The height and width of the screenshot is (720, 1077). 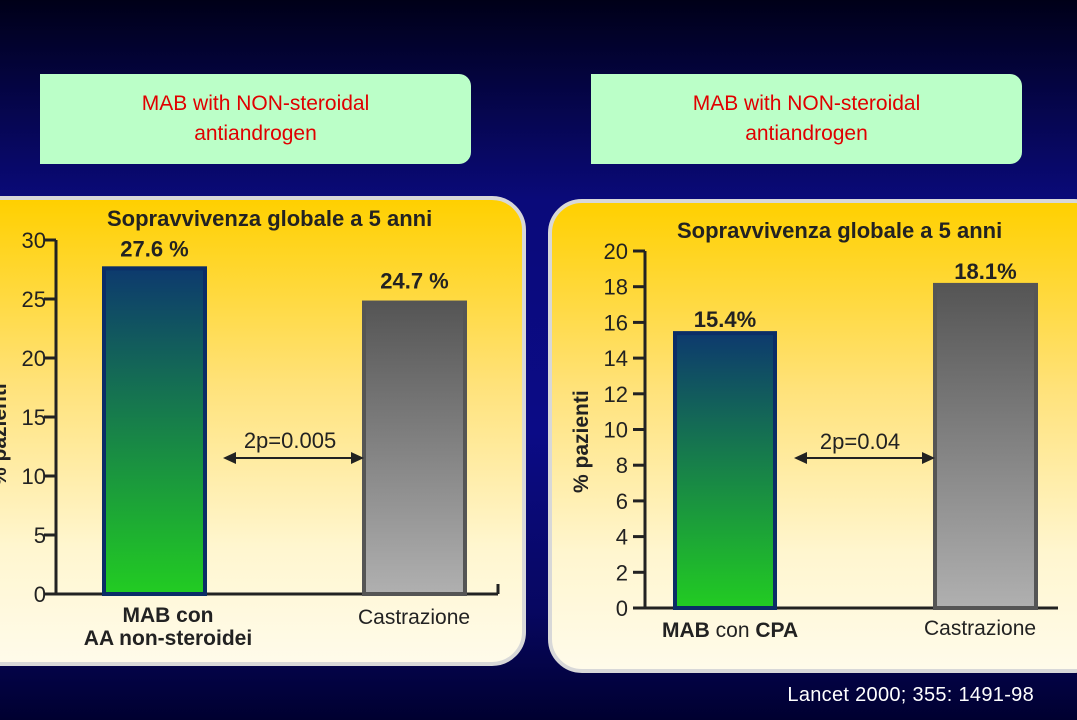 I want to click on right-y-tick-label: 14, so click(x=616, y=358).